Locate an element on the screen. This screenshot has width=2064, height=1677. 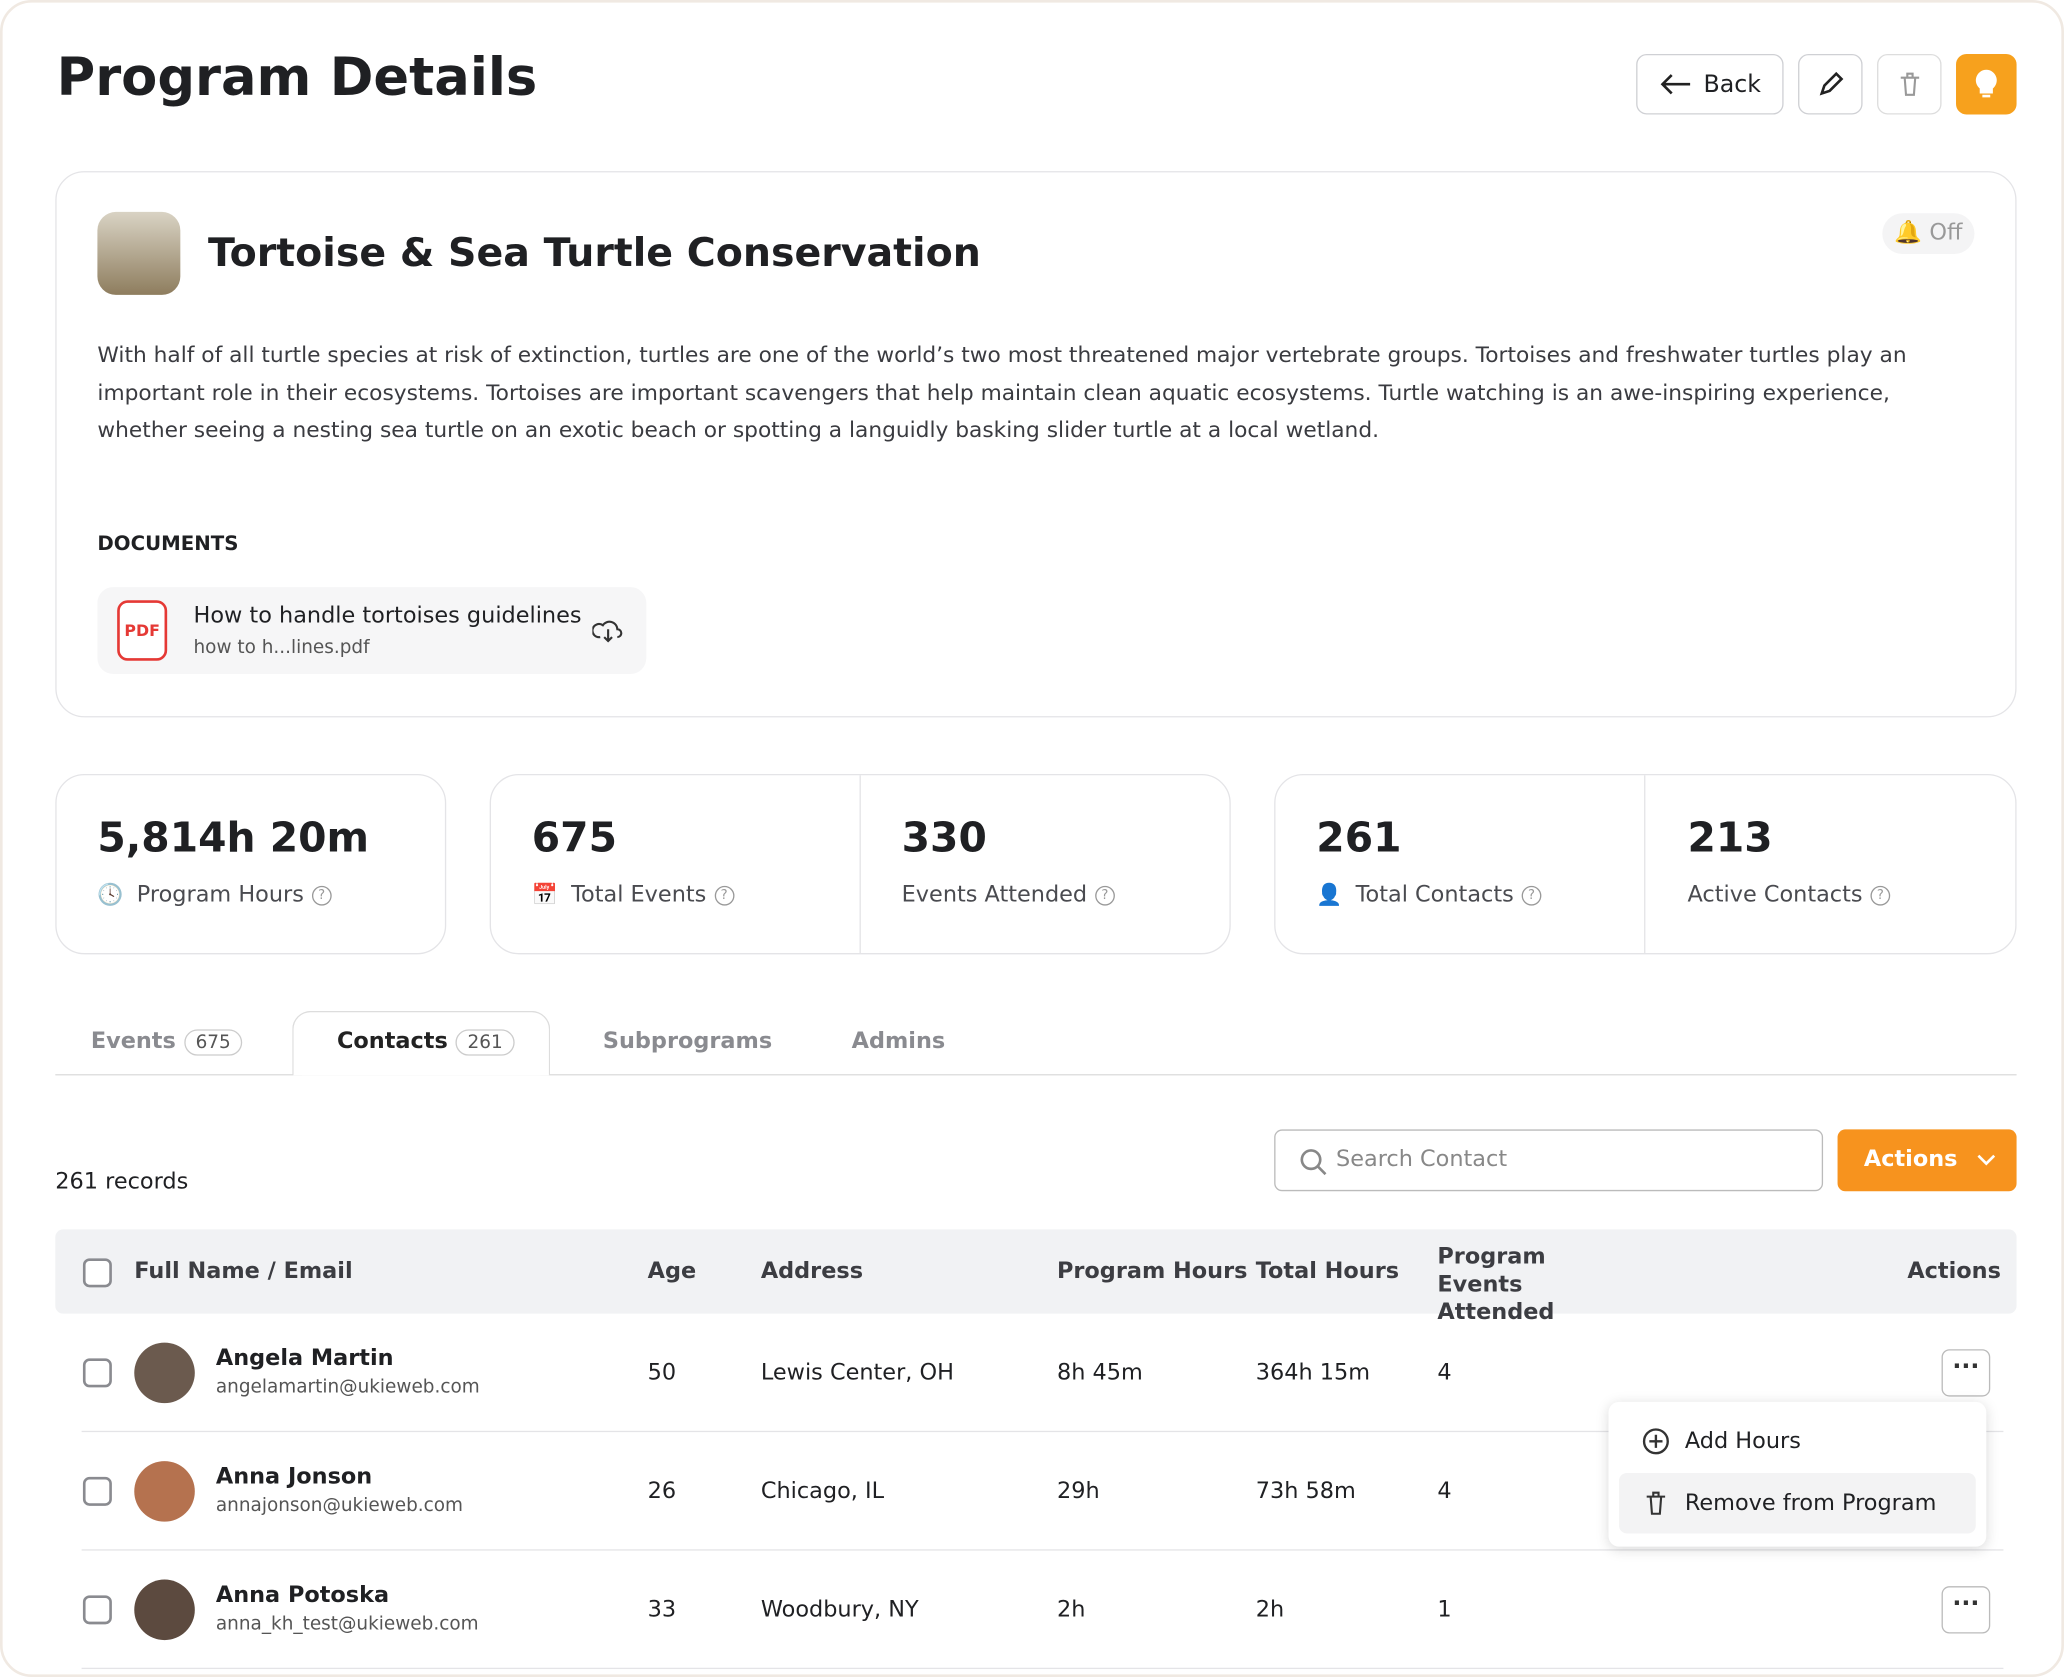
search-placeholder: Search Contact is located at coordinates (1422, 1159).